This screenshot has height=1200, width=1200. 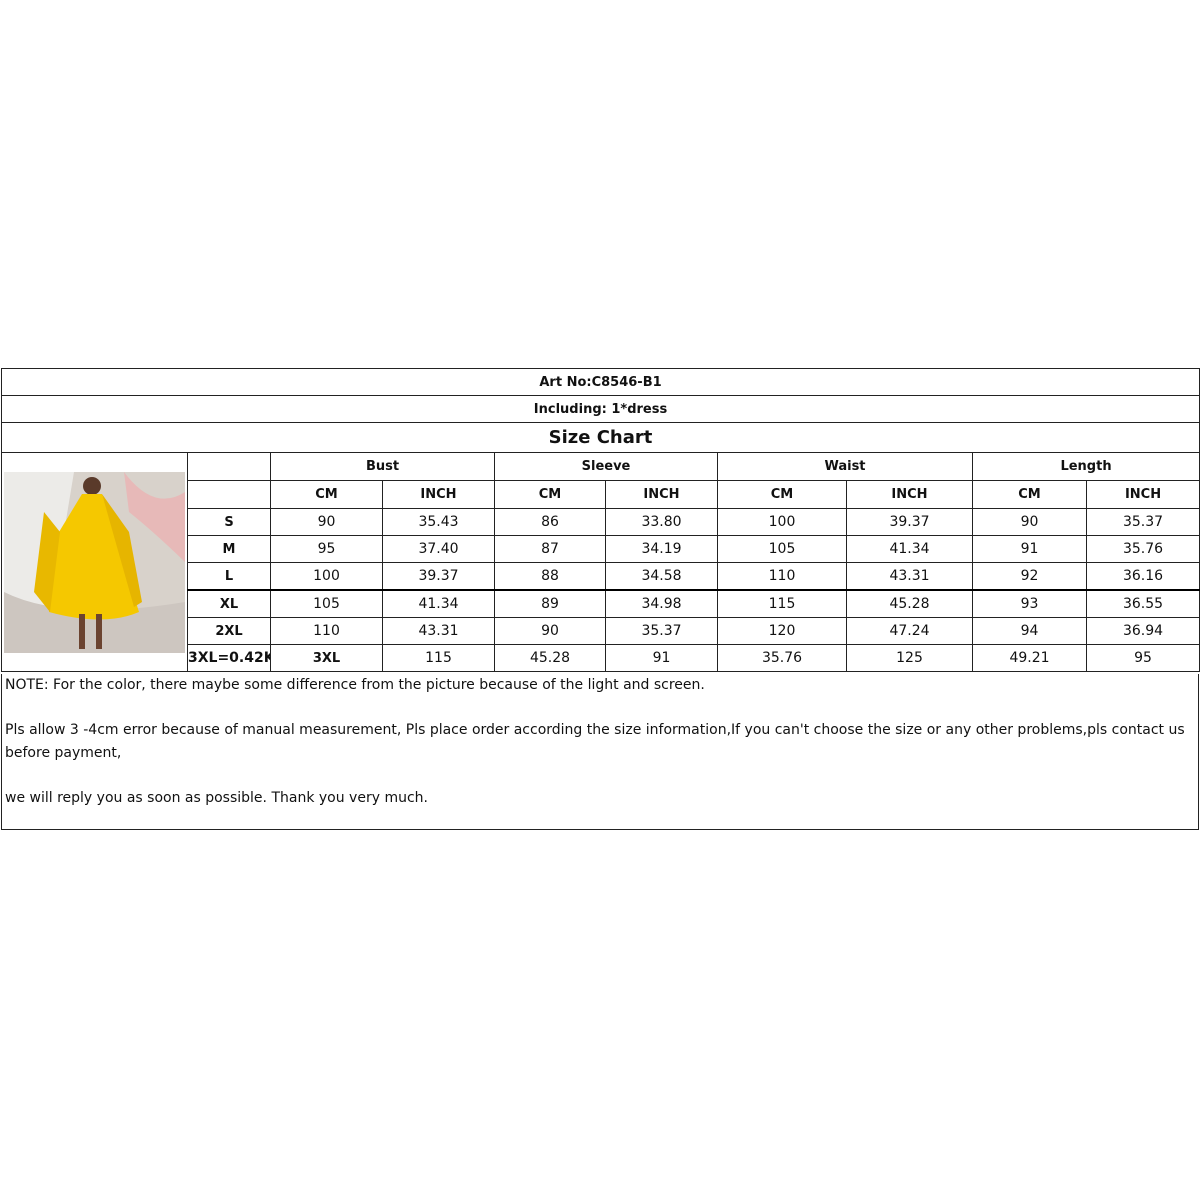 What do you see at coordinates (1142, 631) in the screenshot?
I see `measurement-cell: 36.94` at bounding box center [1142, 631].